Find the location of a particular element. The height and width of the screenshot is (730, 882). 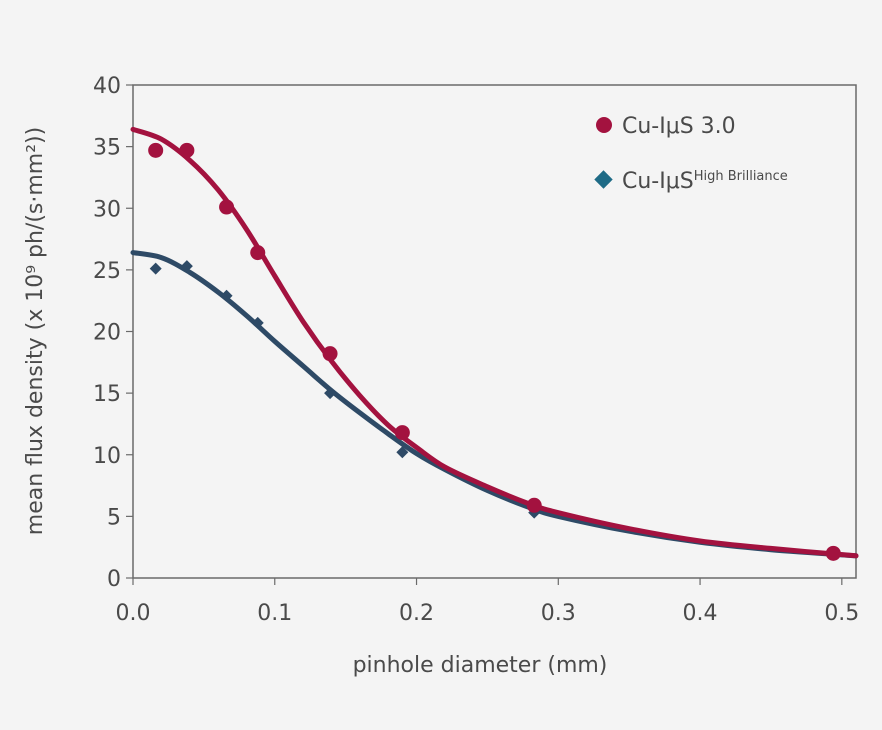

x-axis-label: pinhole diameter (mm) is located at coordinates (480, 665).